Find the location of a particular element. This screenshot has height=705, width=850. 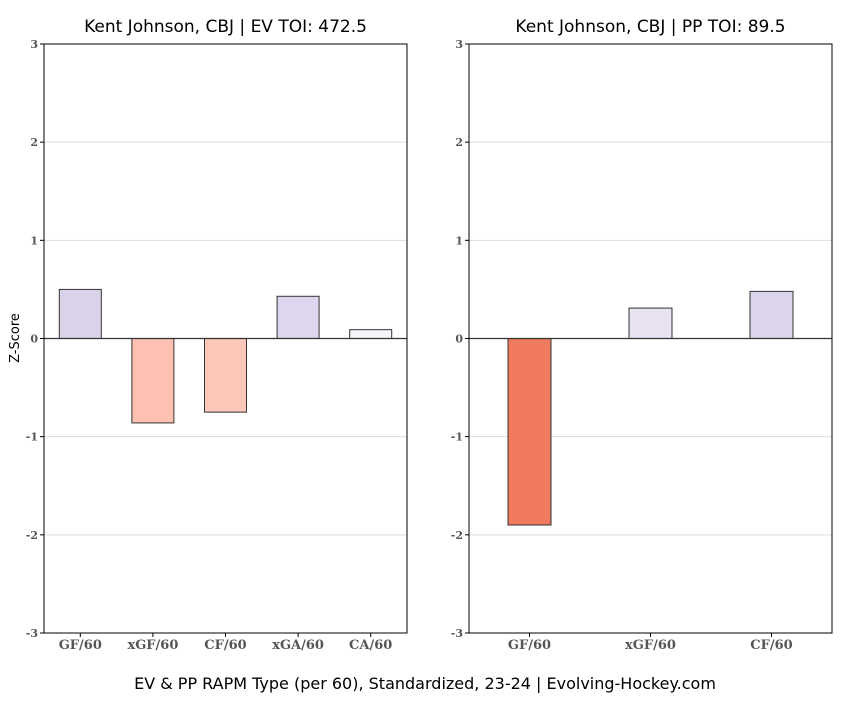

chart-0-ytick-label: -2 is located at coordinates (32, 535).